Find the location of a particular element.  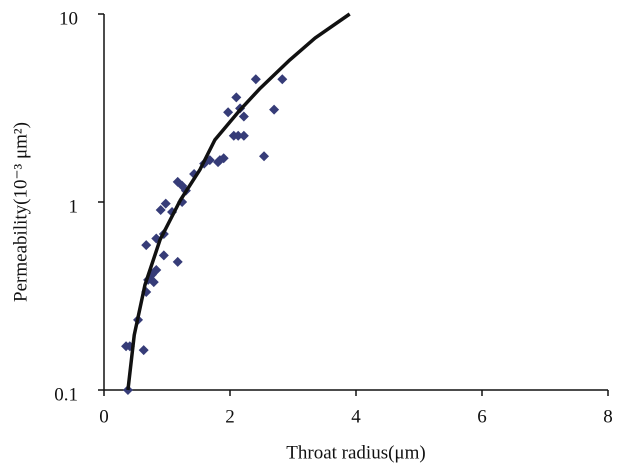

y-tick-label: 10 is located at coordinates (68, 18).